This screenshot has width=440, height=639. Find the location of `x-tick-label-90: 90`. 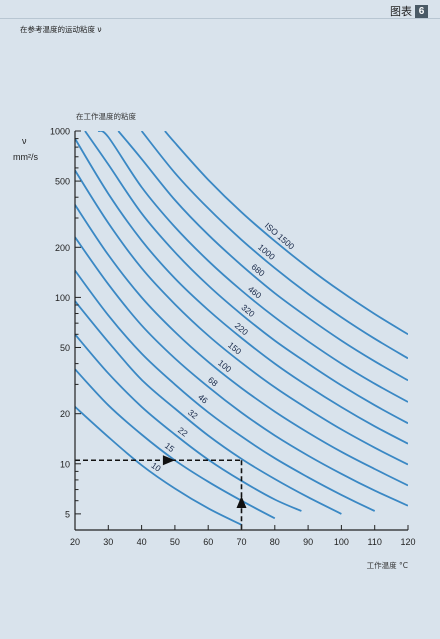

x-tick-label-90: 90 is located at coordinates (308, 542).